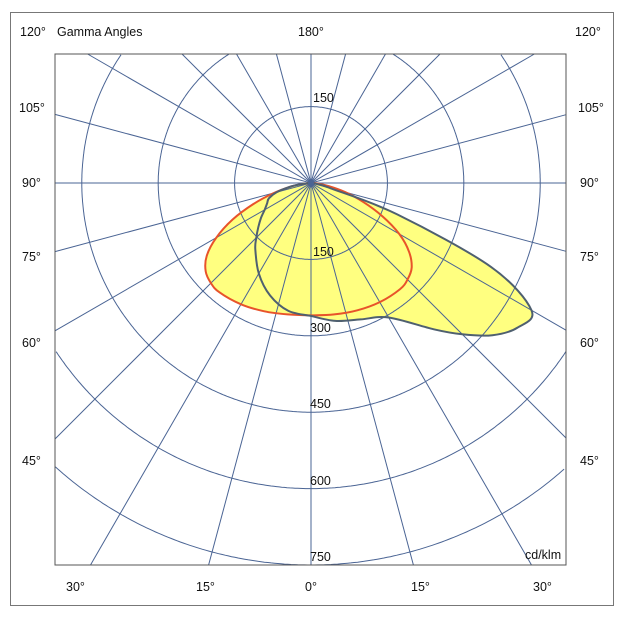 Image resolution: width=620 pixels, height=620 pixels. Describe the element at coordinates (33, 32) in the screenshot. I see `angle-label-top-left: 120°` at that location.